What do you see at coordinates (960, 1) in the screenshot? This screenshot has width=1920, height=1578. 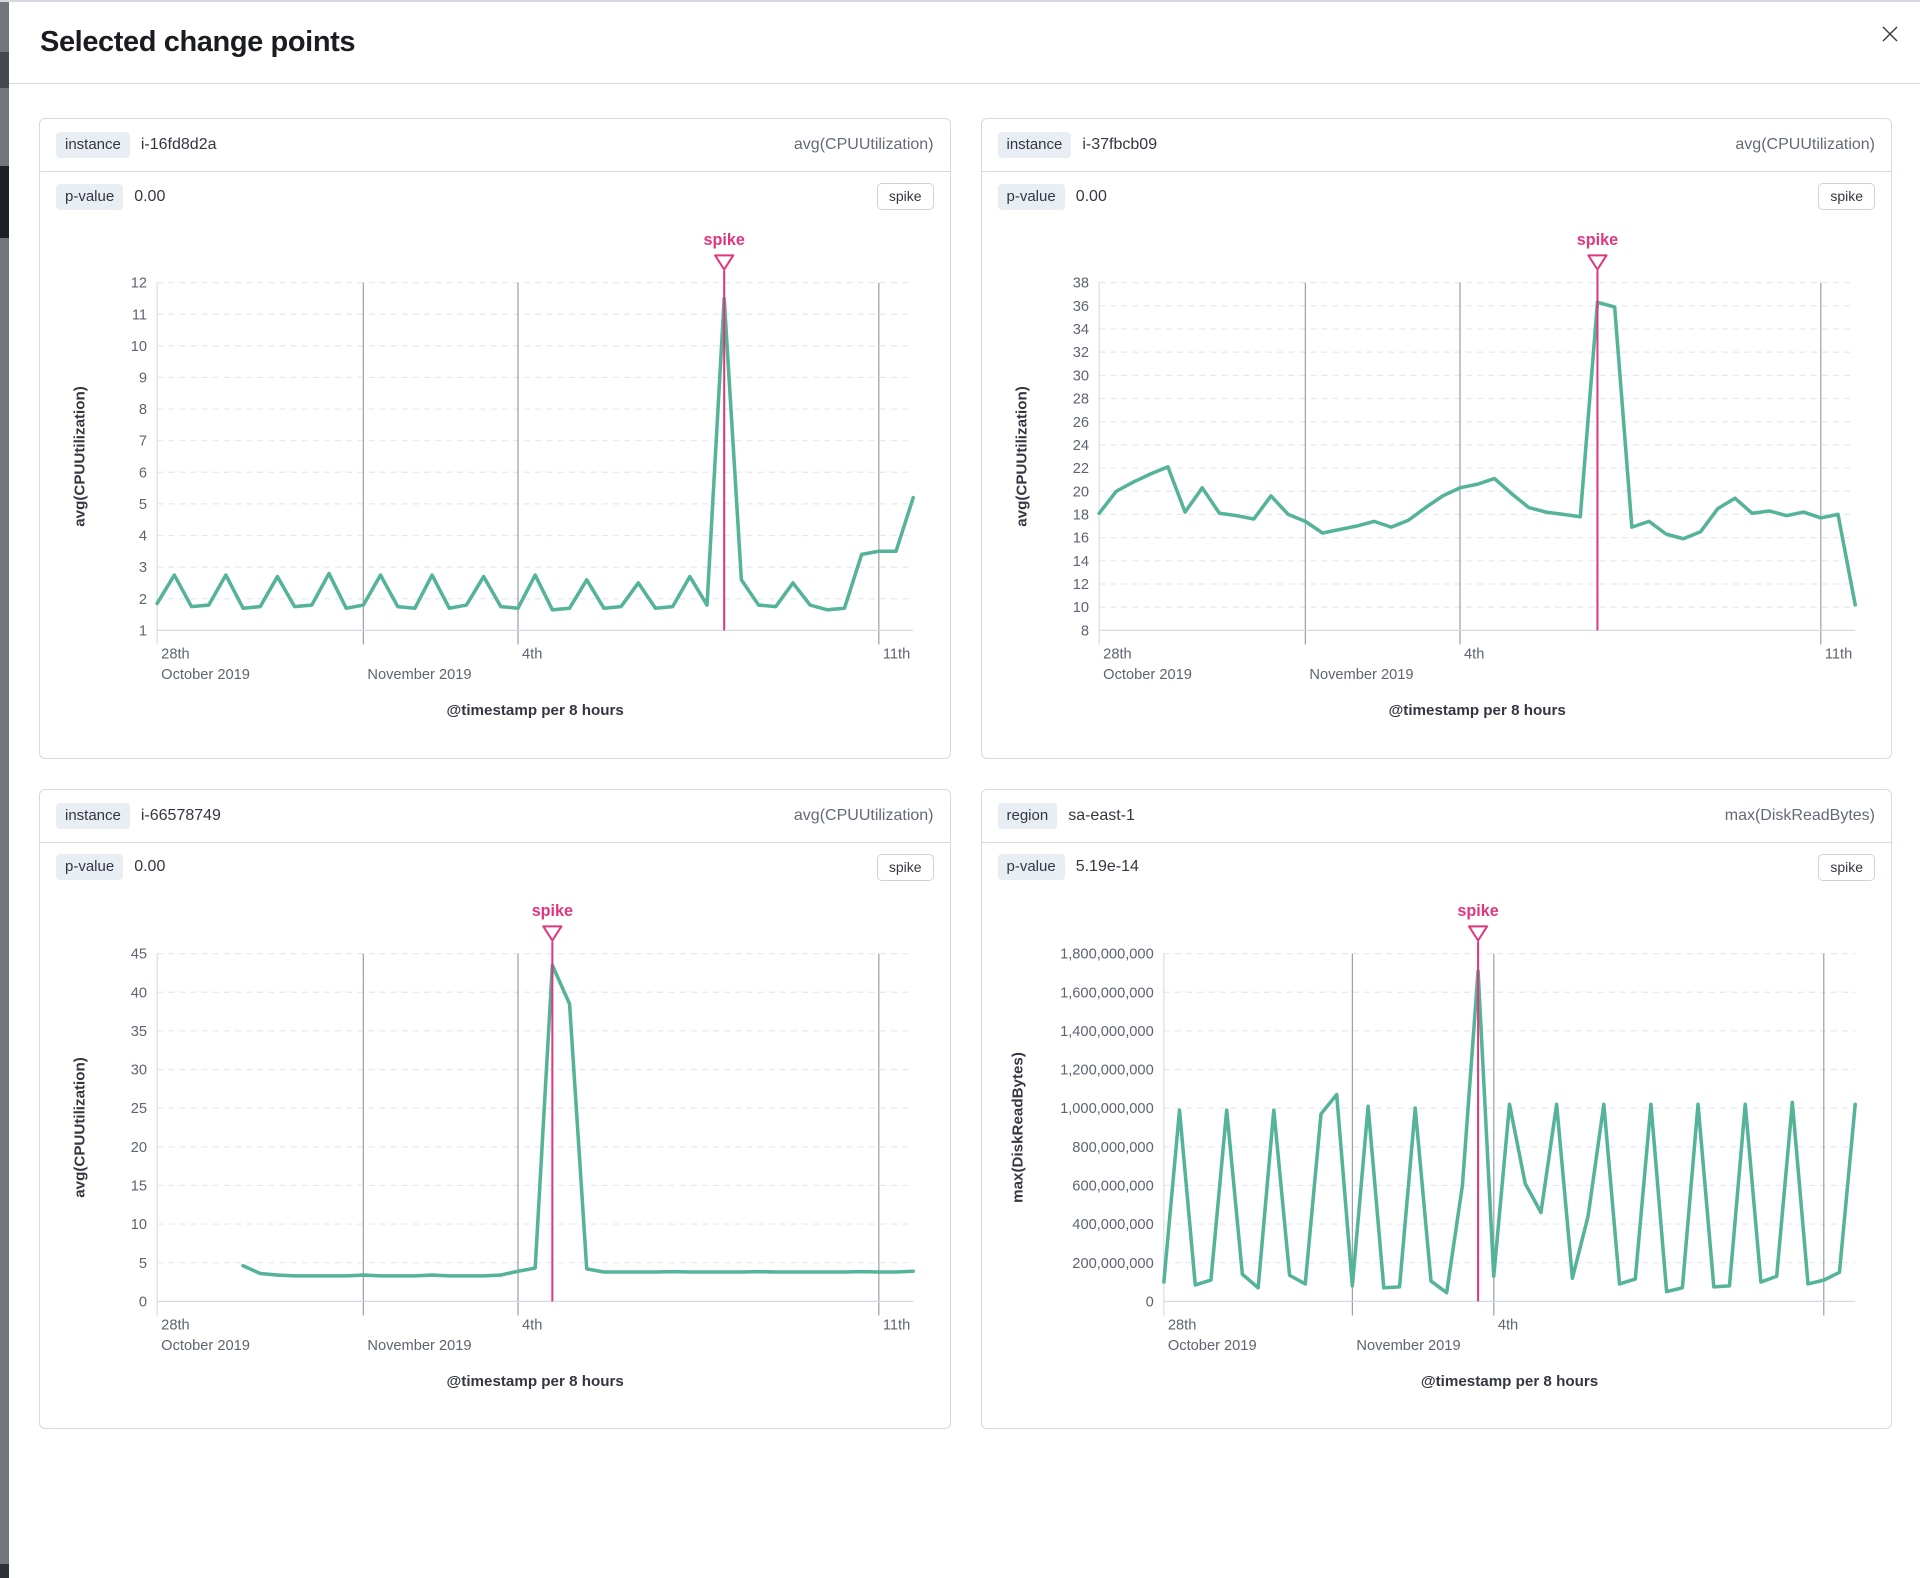 I see `background-page-top-edge` at bounding box center [960, 1].